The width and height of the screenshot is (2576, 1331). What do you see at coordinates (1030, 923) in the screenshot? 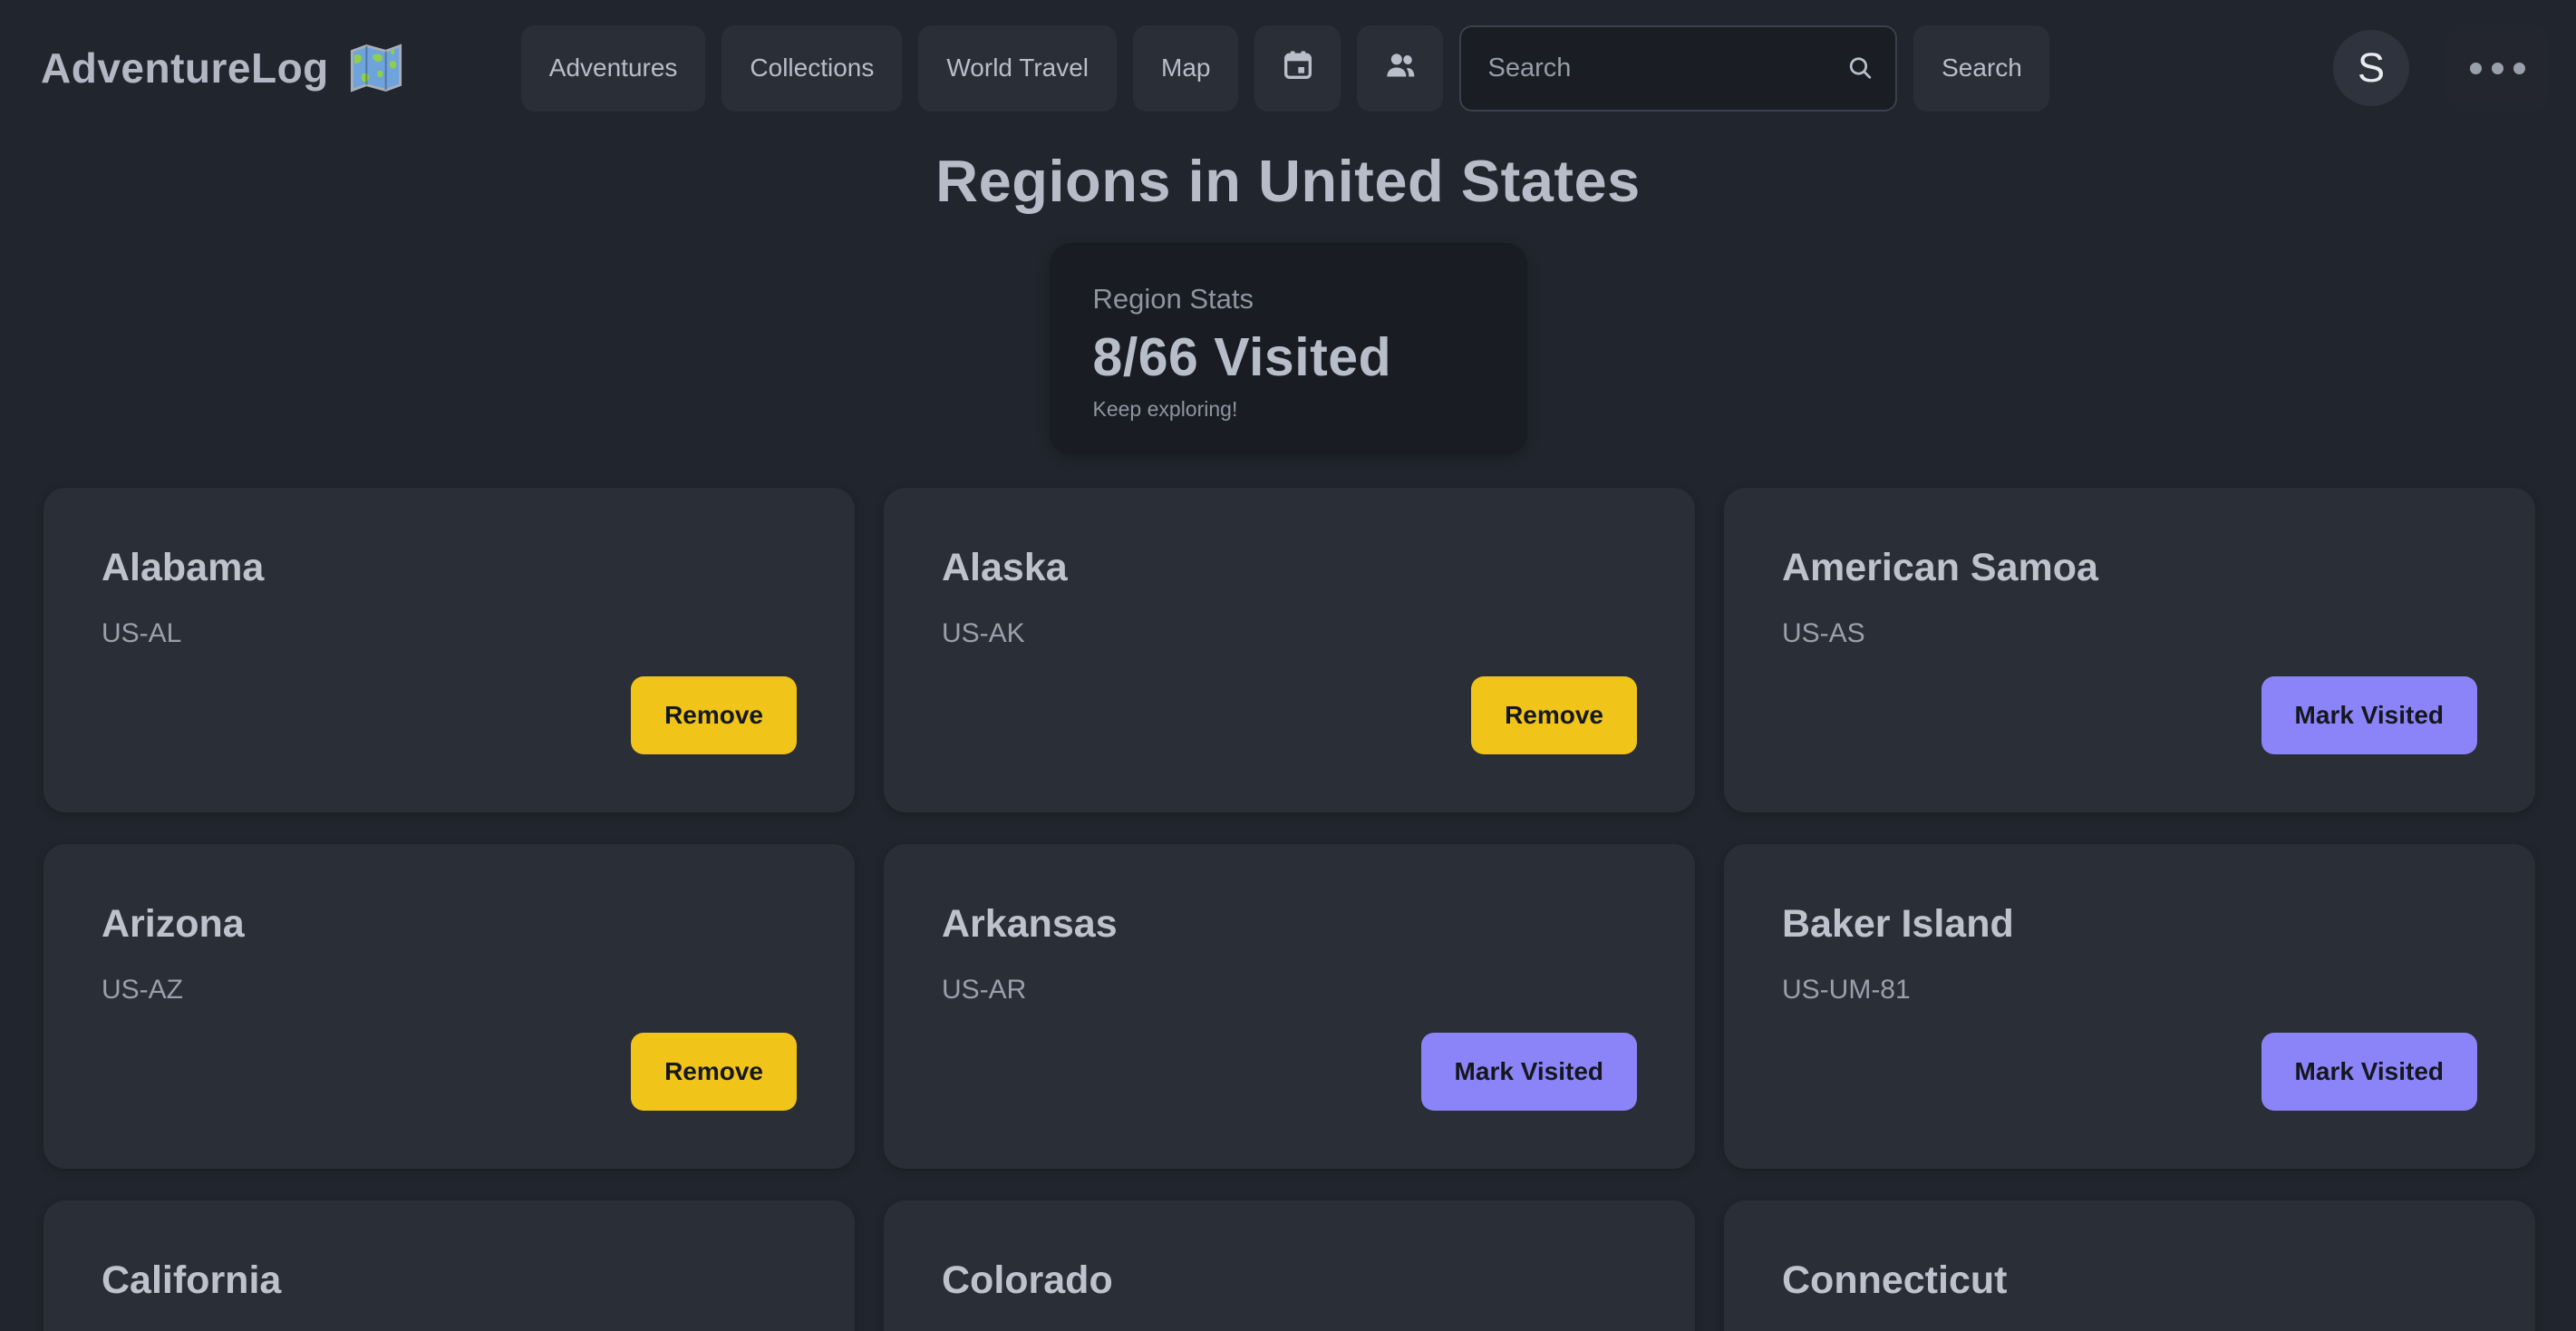
I see `region-name: Arkansas` at bounding box center [1030, 923].